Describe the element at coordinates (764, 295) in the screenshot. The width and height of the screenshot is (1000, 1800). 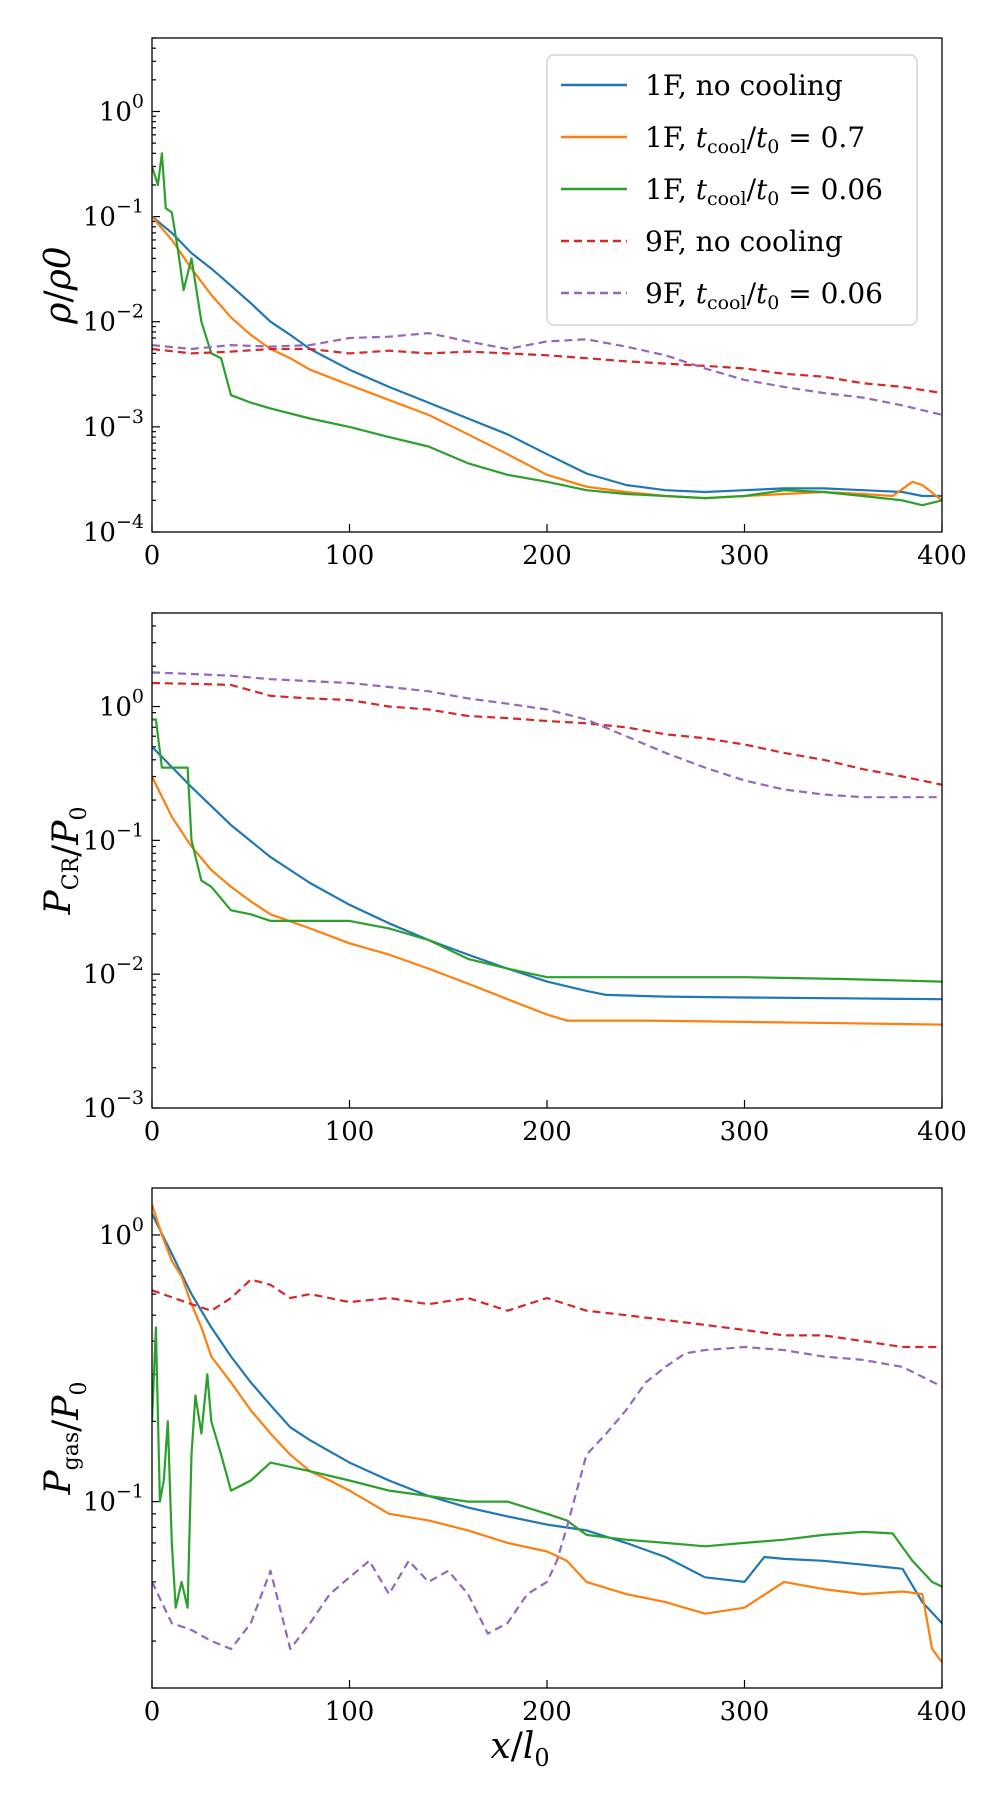
I see `legend-label: 9F, tcool/t0 = 0.06` at that location.